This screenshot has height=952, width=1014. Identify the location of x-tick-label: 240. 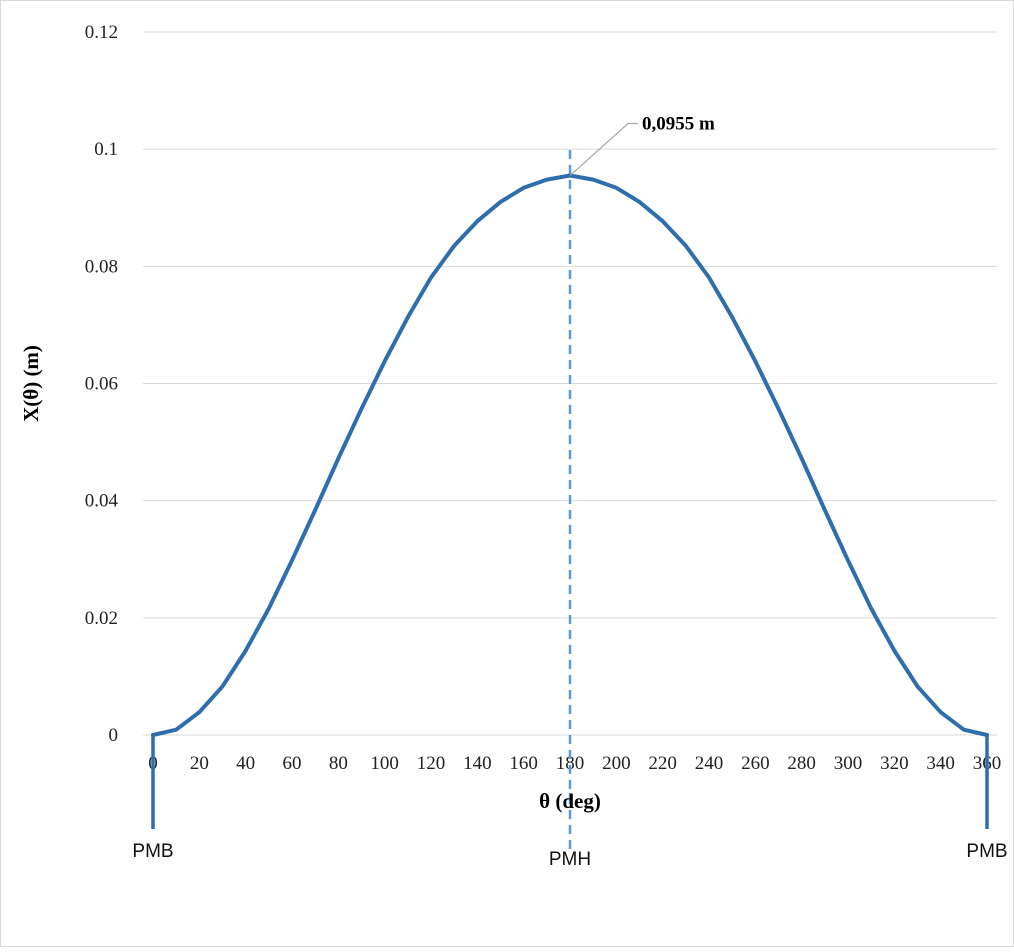
(709, 763).